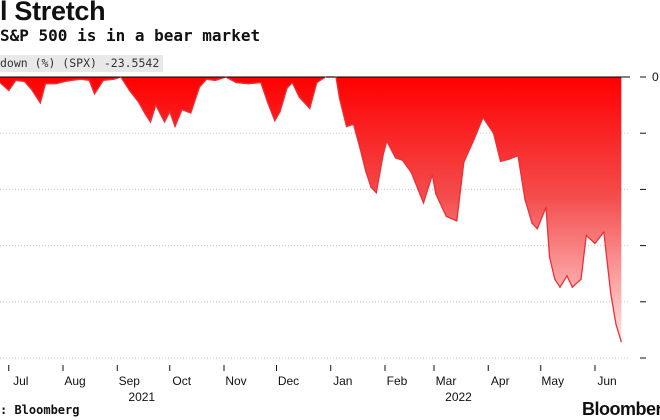  What do you see at coordinates (446, 381) in the screenshot?
I see `x-tick-label: Mar` at bounding box center [446, 381].